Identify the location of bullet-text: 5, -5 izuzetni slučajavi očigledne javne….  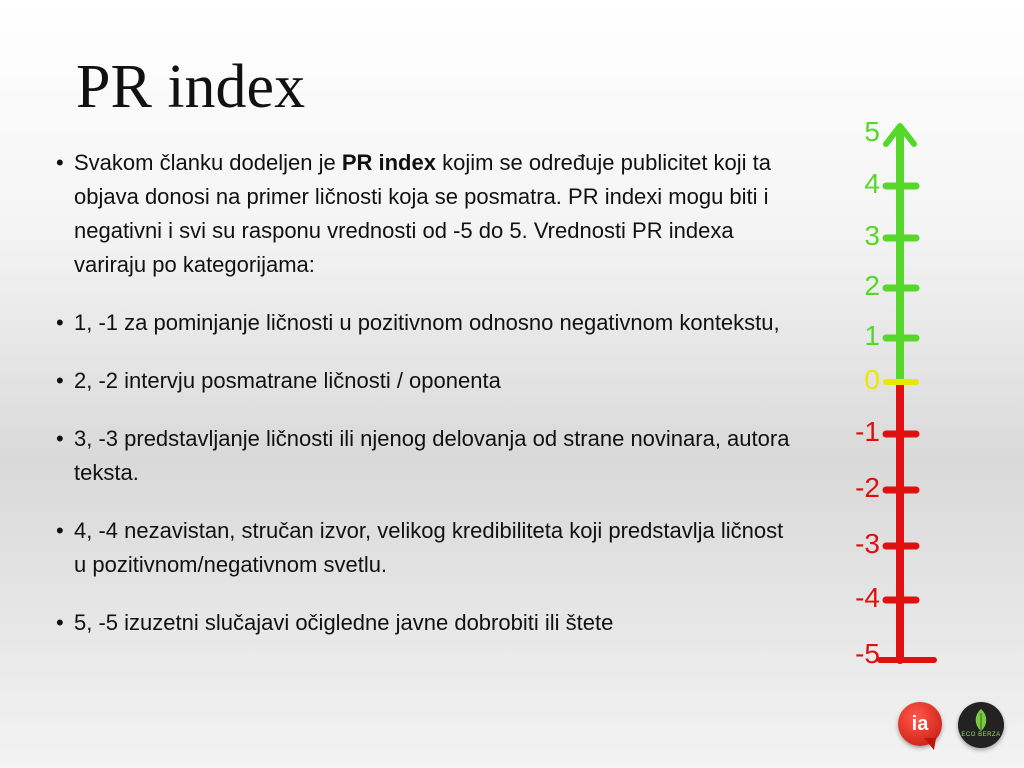
(344, 622).